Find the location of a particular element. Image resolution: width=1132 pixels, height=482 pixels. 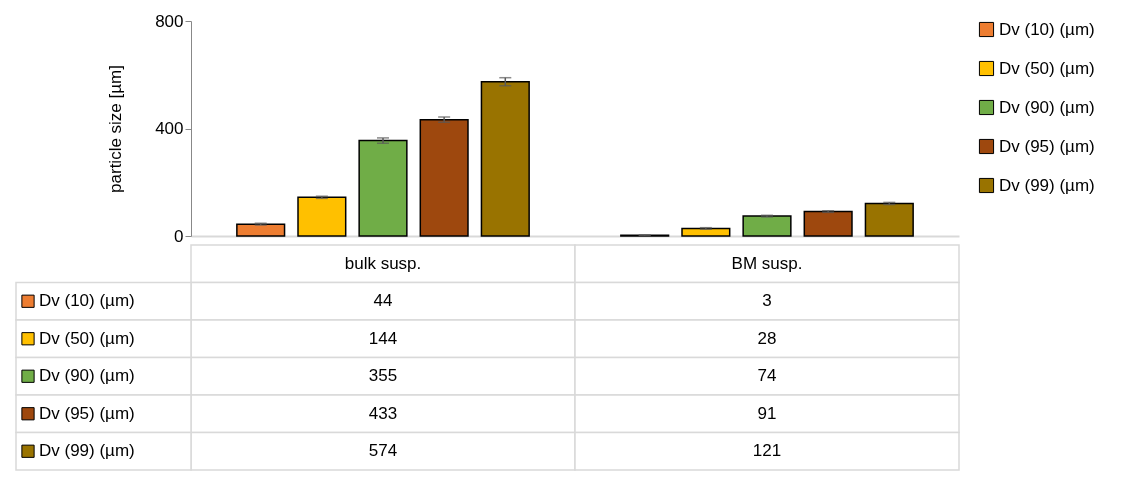

data-label: 44 is located at coordinates (383, 301).